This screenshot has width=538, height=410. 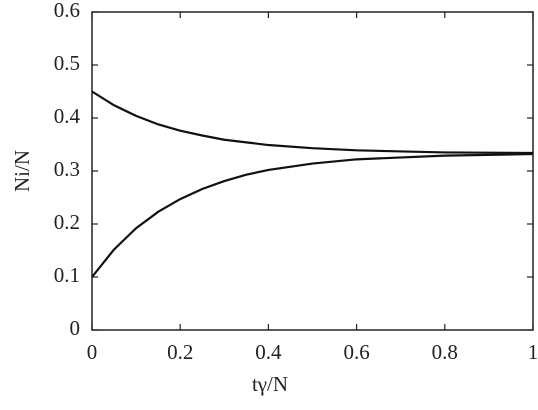 What do you see at coordinates (75, 328) in the screenshot?
I see `y-tick-label: 0` at bounding box center [75, 328].